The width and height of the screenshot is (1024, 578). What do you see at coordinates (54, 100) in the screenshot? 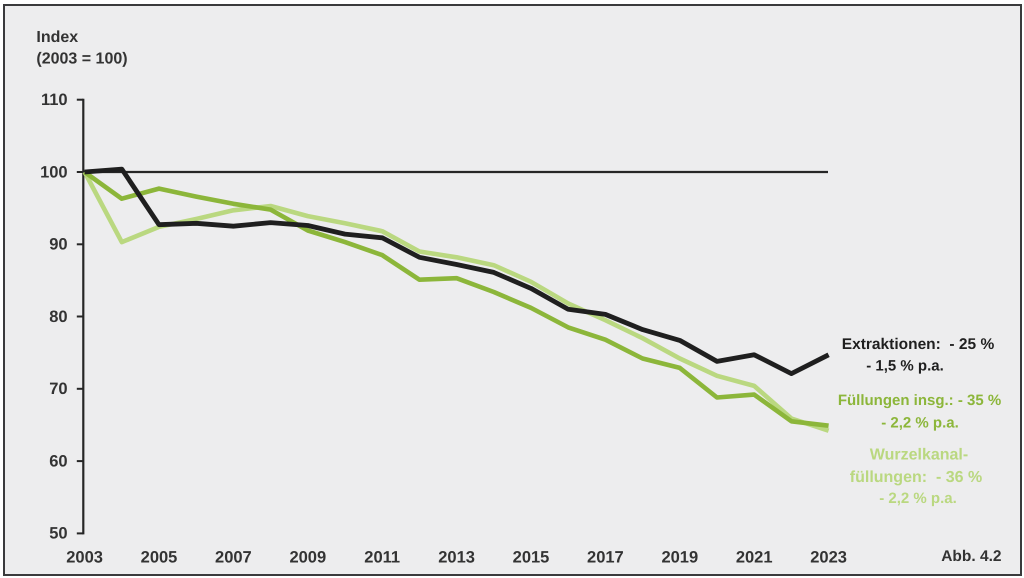
I see `svg-text: 110` at bounding box center [54, 100].